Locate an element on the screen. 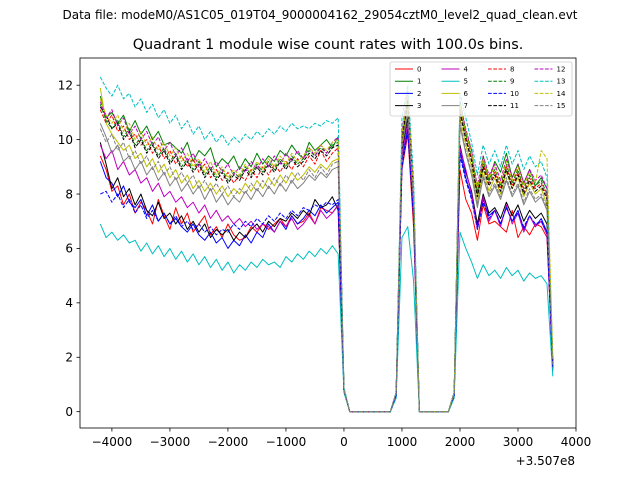  y-axis: 0 2 4 6 8 10 12 is located at coordinates (69, 249).